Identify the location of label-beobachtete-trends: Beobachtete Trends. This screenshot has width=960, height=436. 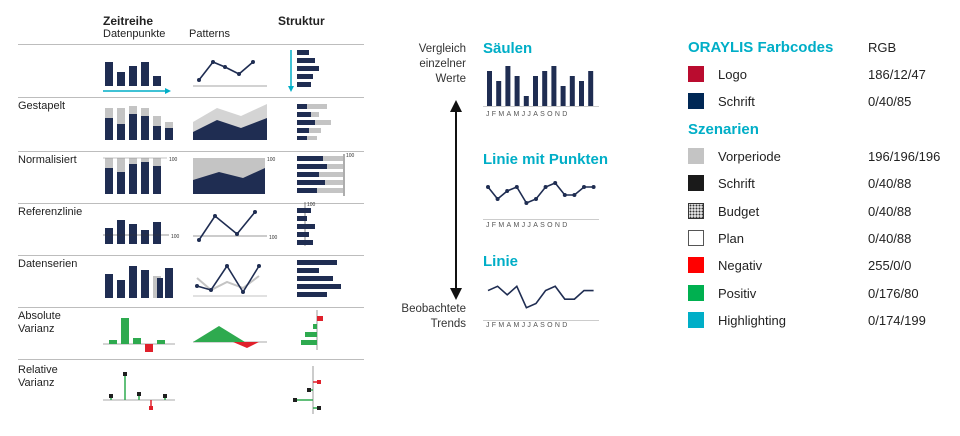
(433, 316).